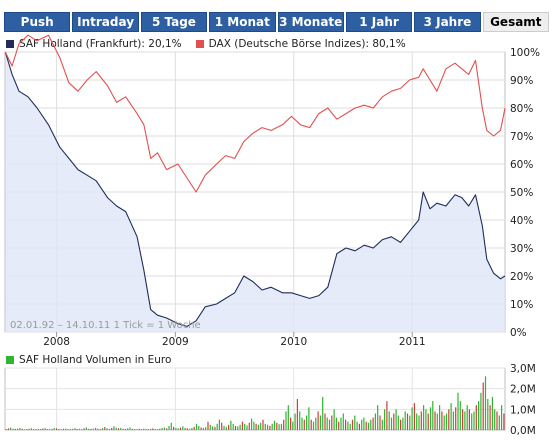  What do you see at coordinates (10, 44) in the screenshot?
I see `legend-swatch-saf` at bounding box center [10, 44].